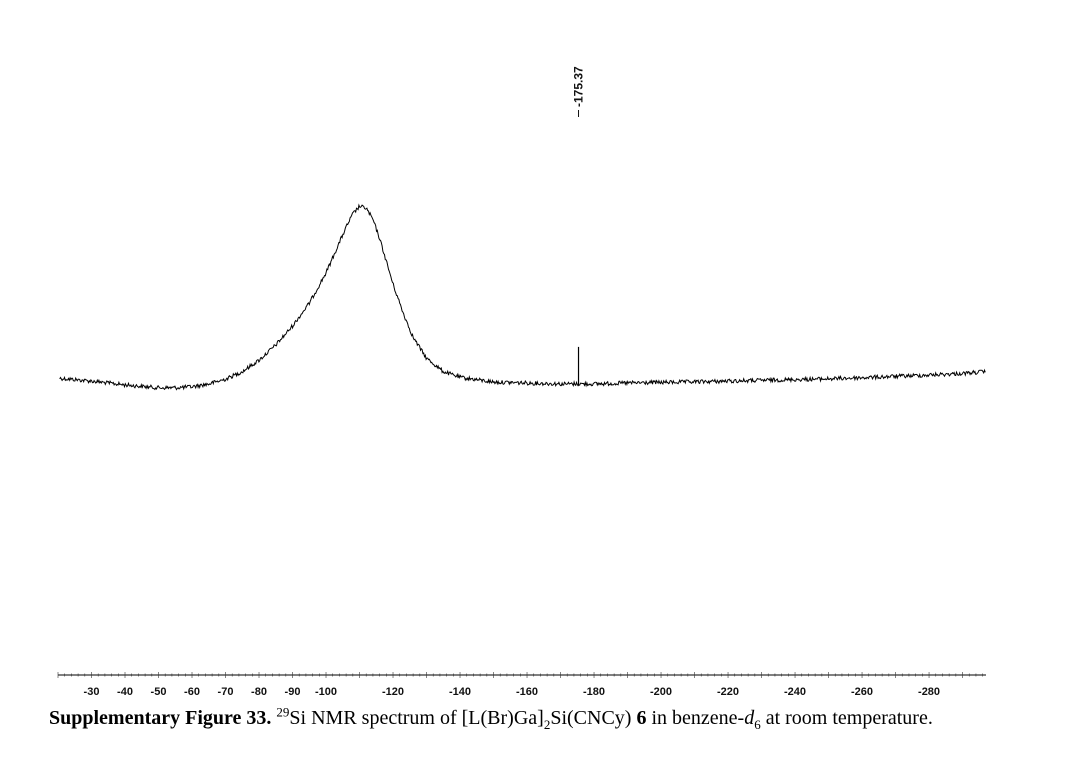 The image size is (1091, 757). What do you see at coordinates (579, 86) in the screenshot?
I see `peak-label: -175.37` at bounding box center [579, 86].